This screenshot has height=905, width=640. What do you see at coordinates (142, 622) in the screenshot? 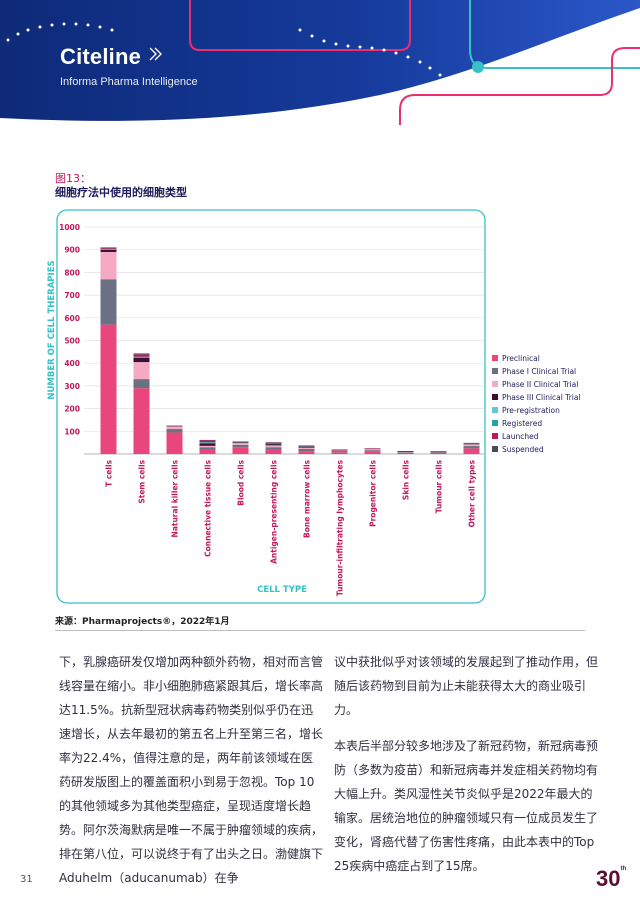
I see `chart-source: 来源：Pharmaprojects®，2022年1月` at bounding box center [142, 622].